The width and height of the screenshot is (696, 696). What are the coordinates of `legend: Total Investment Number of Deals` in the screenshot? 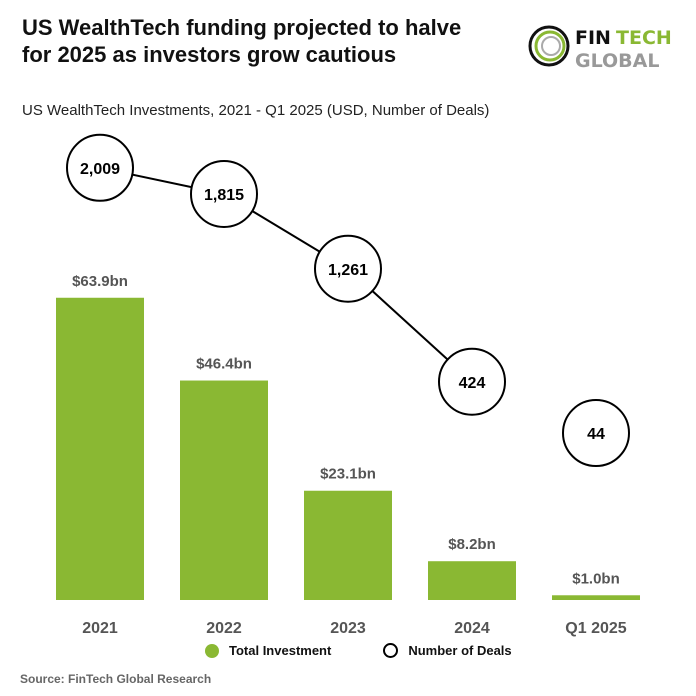 It's located at (358, 650).